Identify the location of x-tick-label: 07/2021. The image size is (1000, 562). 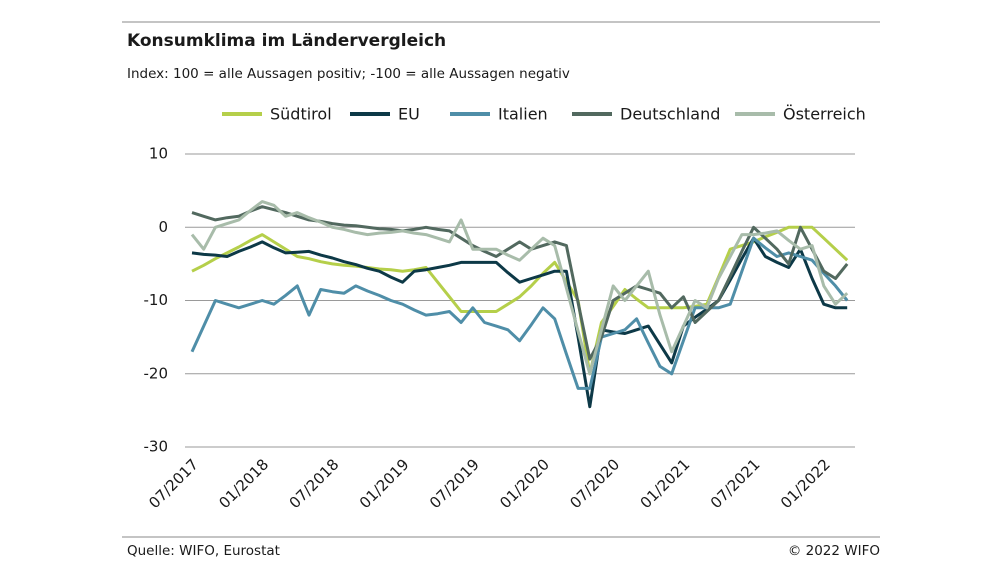
(735, 483).